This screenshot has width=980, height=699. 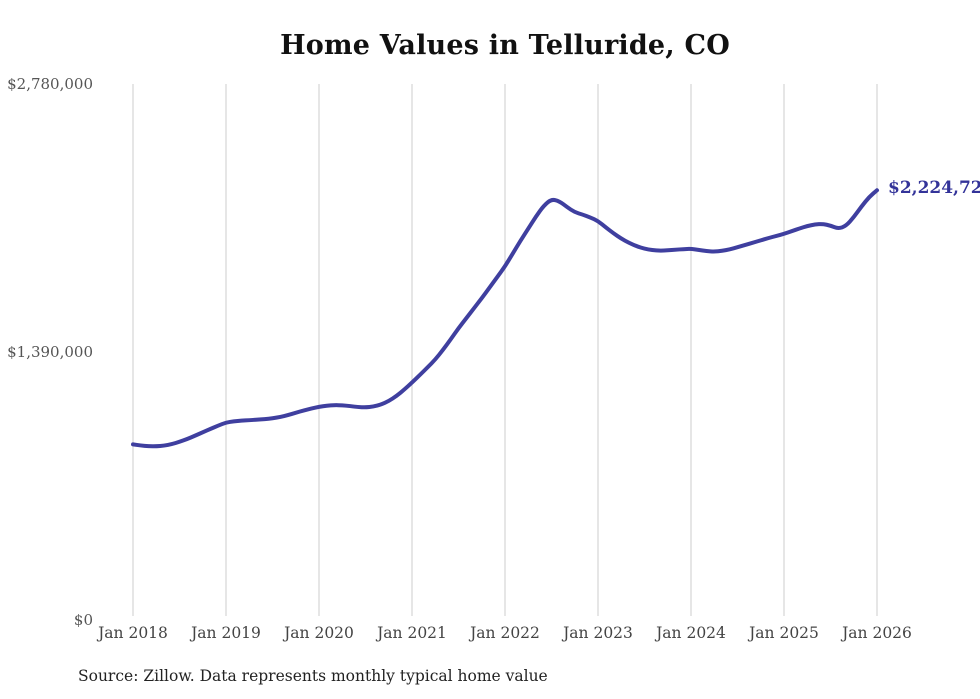 What do you see at coordinates (877, 633) in the screenshot?
I see `x-tick-label-2026: Jan 2026` at bounding box center [877, 633].